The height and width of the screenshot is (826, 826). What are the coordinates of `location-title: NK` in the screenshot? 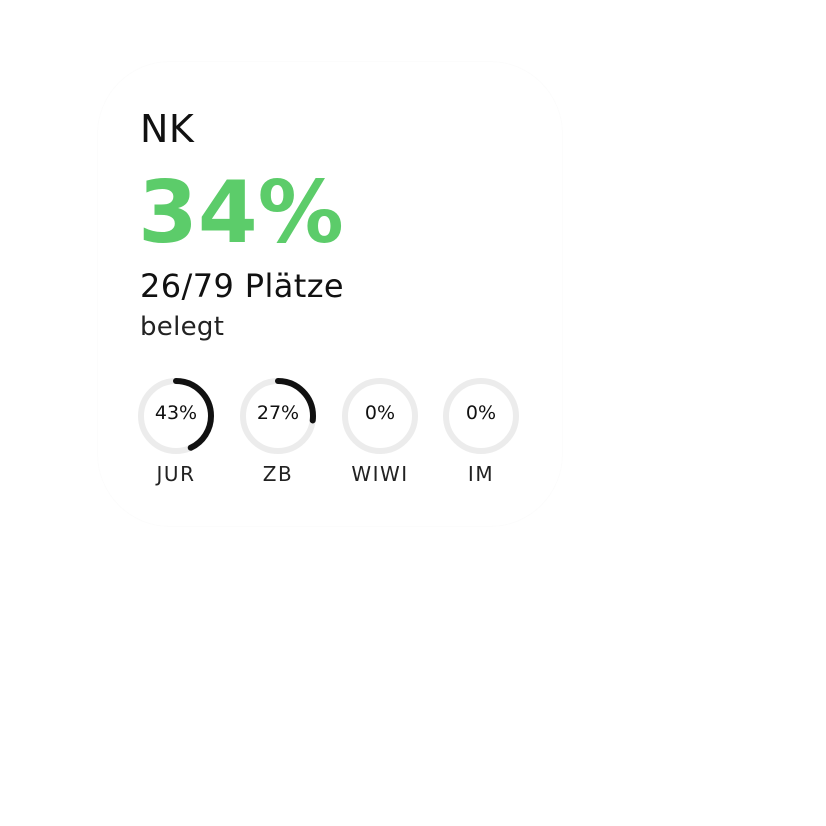 It's located at (167, 129).